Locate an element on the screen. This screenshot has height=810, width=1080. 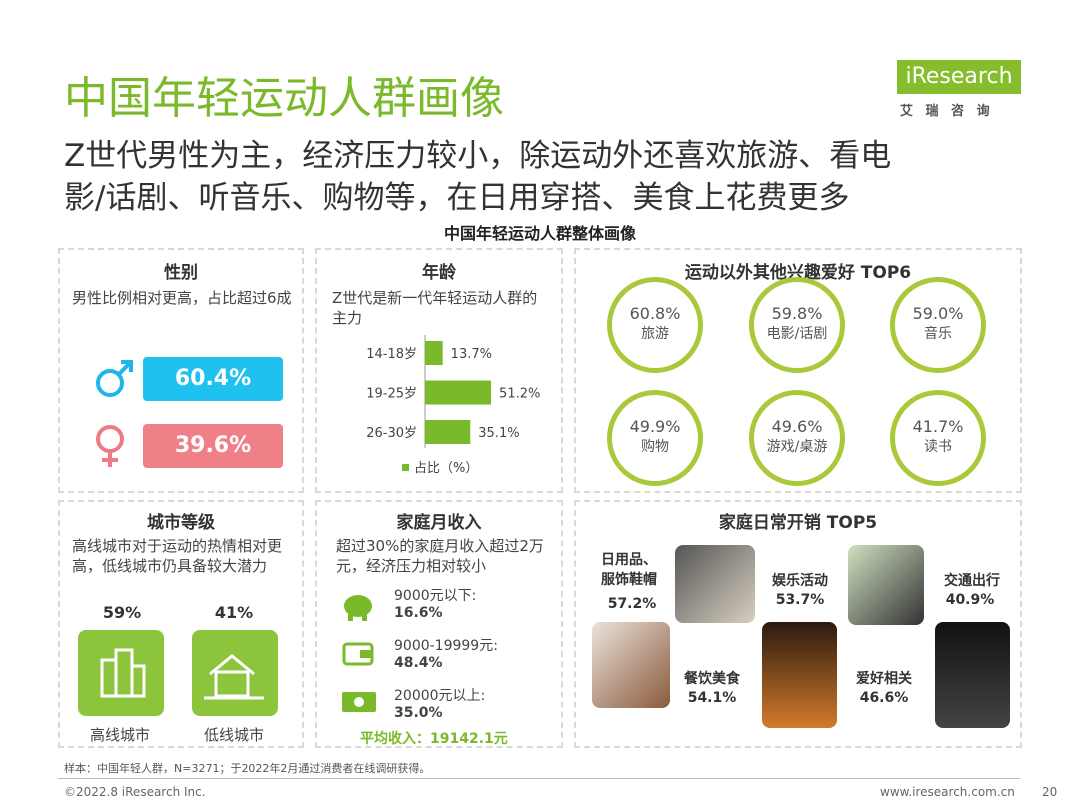
city-label: 低线城市 is located at coordinates (233, 735).